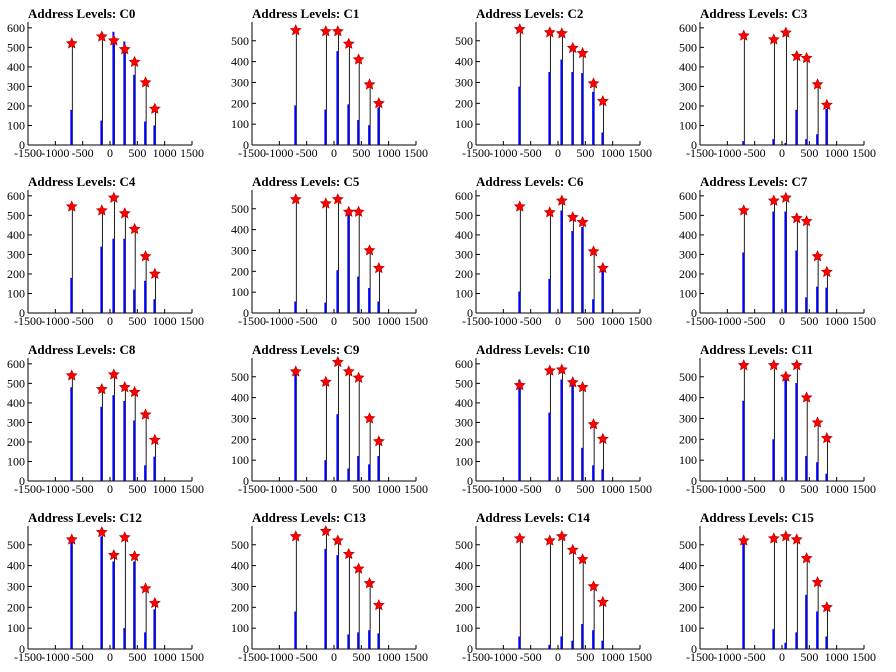  Describe the element at coordinates (757, 517) in the screenshot. I see `chart-title: Address Levels: C15` at that location.